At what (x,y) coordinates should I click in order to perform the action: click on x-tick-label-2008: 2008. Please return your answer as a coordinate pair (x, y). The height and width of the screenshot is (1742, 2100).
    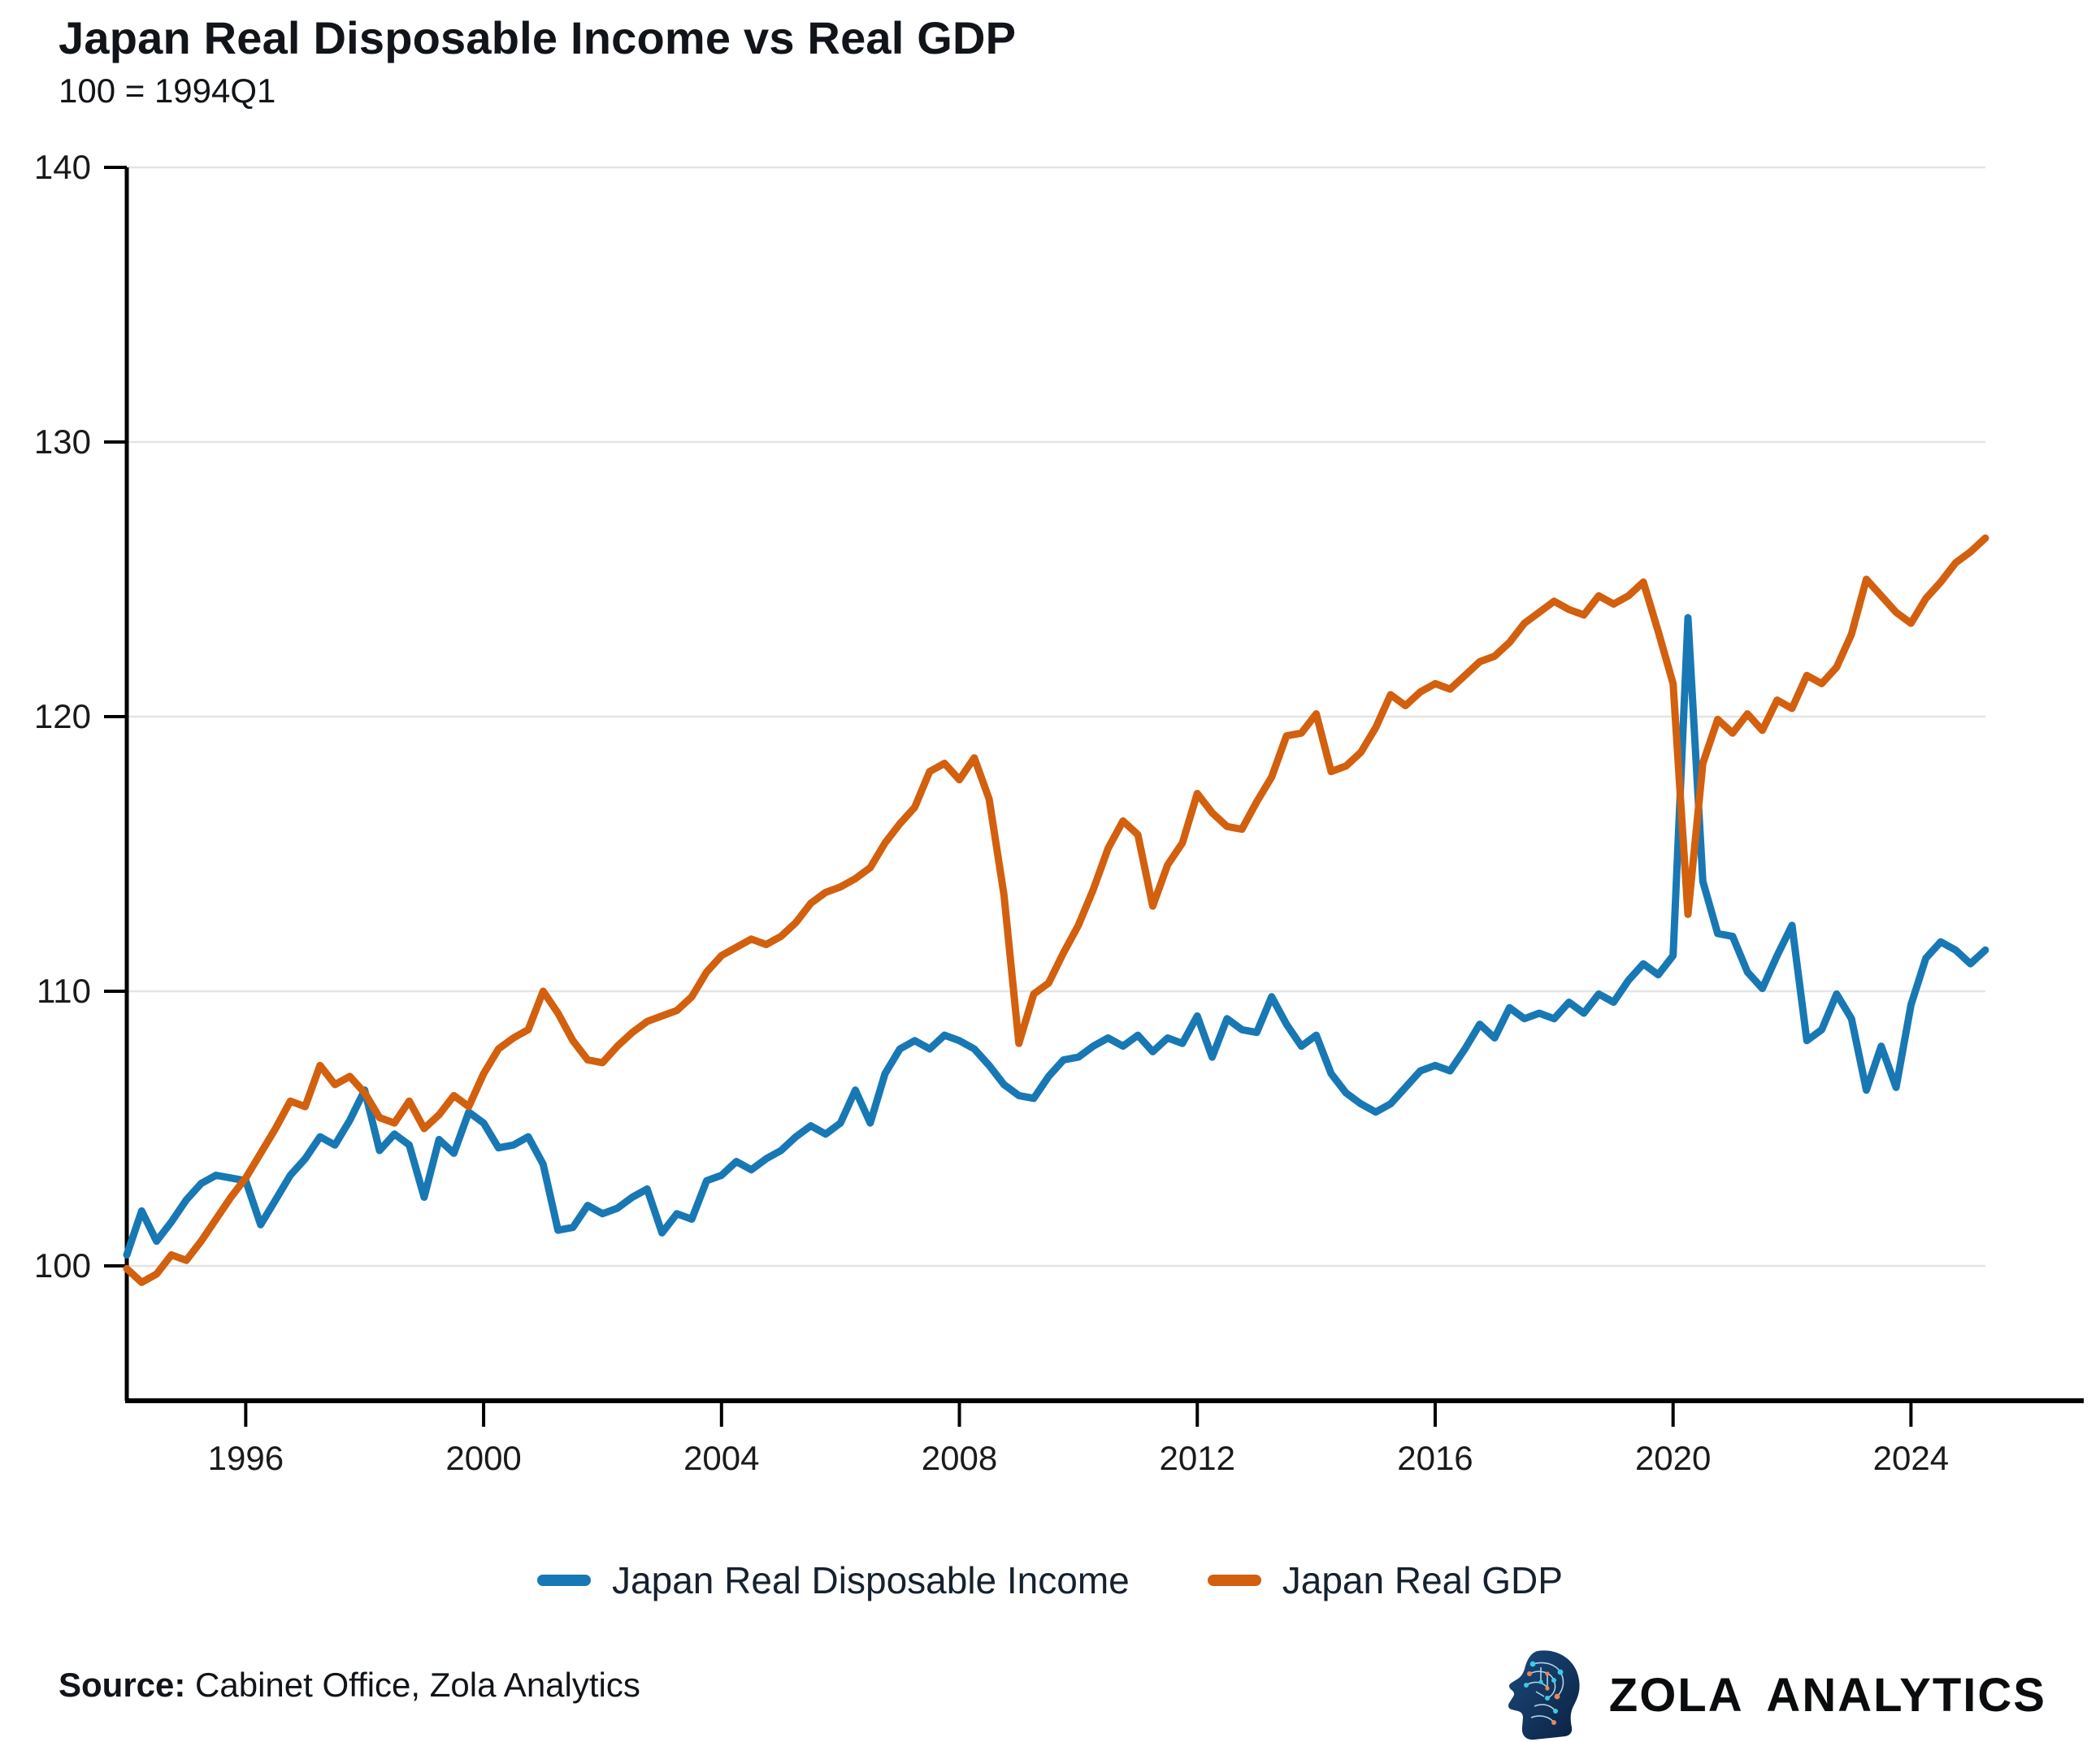
    Looking at the image, I should click on (959, 1458).